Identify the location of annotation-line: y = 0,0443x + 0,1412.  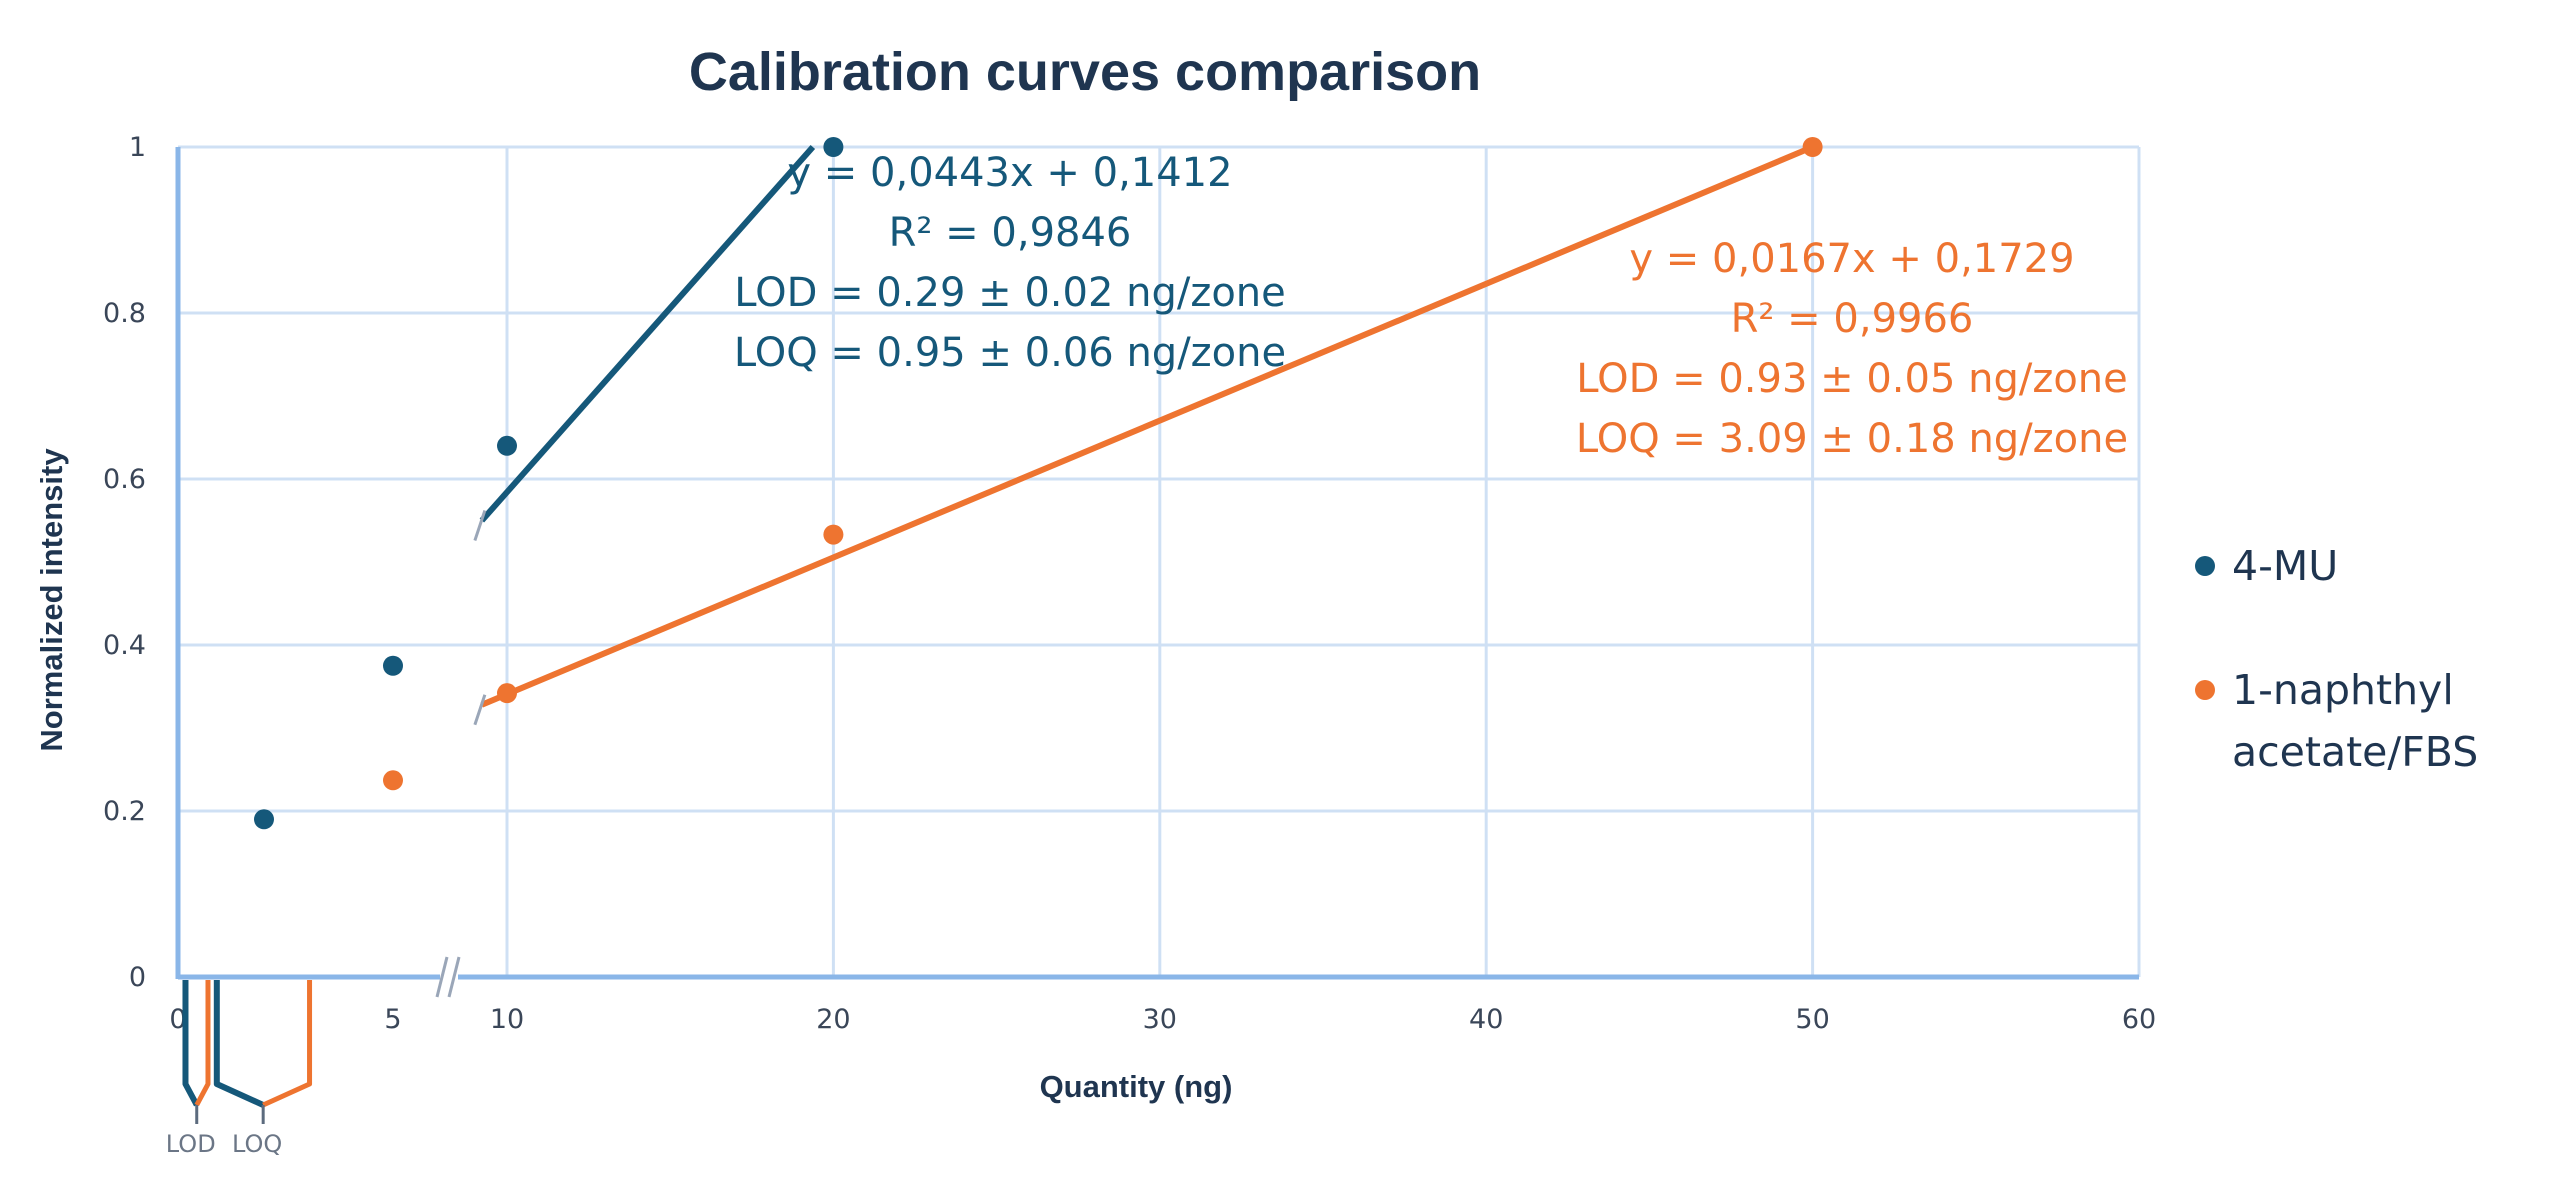
(1009, 173).